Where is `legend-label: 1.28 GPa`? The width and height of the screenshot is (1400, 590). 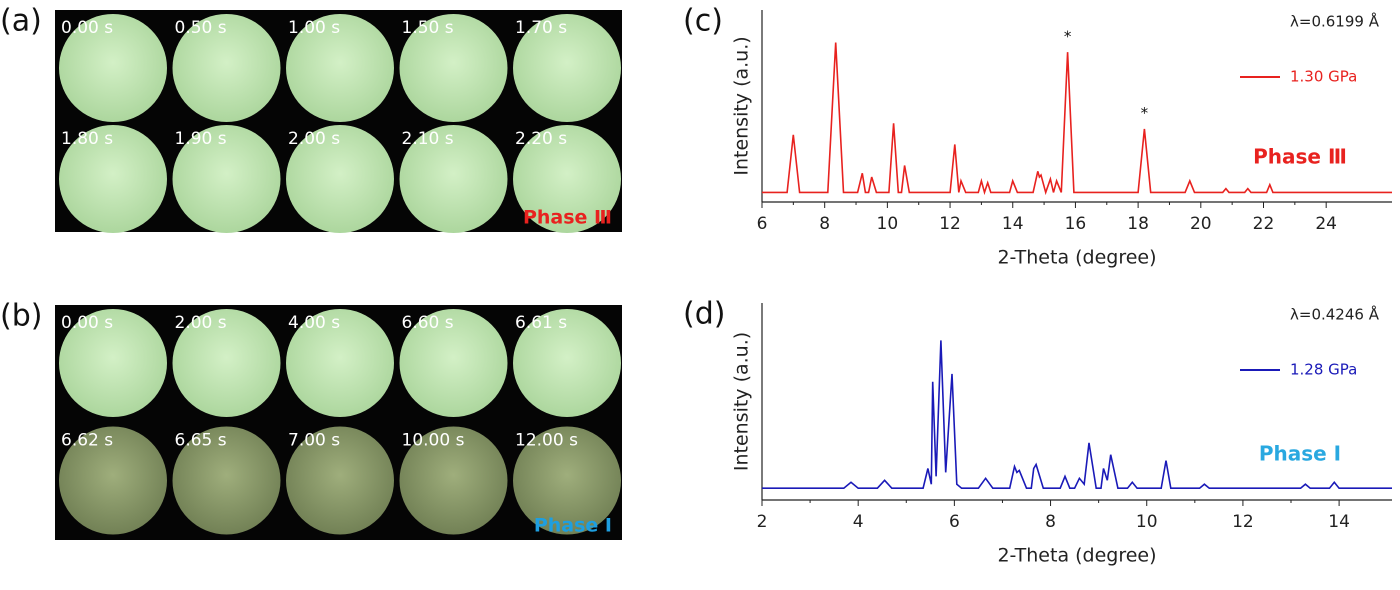 legend-label: 1.28 GPa is located at coordinates (1323, 370).